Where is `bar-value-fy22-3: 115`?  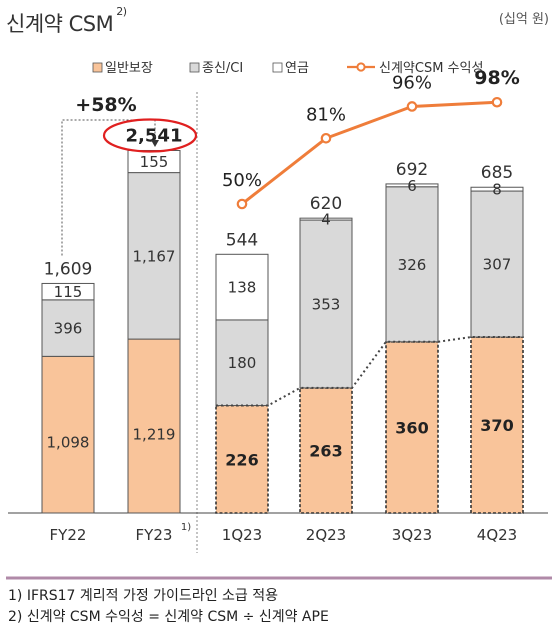 bar-value-fy22-3: 115 is located at coordinates (68, 292).